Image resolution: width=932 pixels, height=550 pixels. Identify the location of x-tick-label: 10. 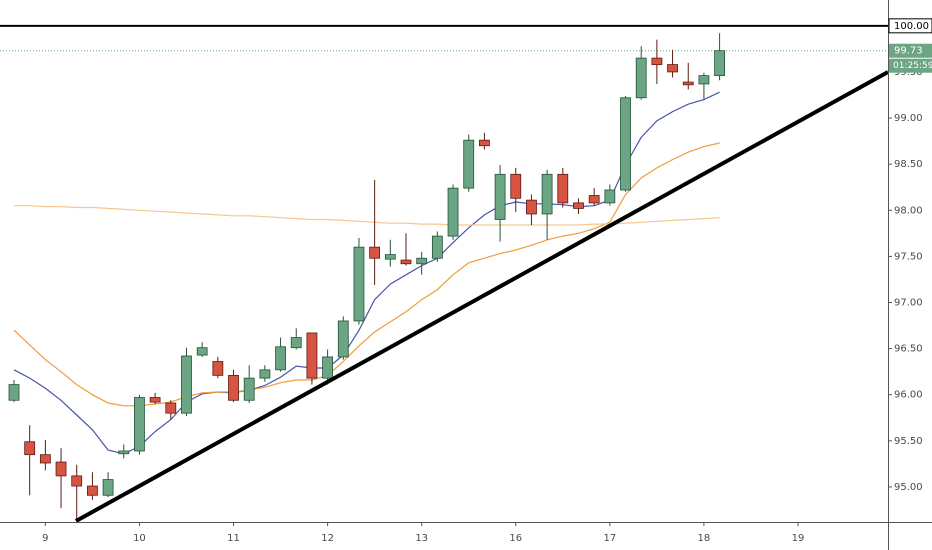
(139, 538).